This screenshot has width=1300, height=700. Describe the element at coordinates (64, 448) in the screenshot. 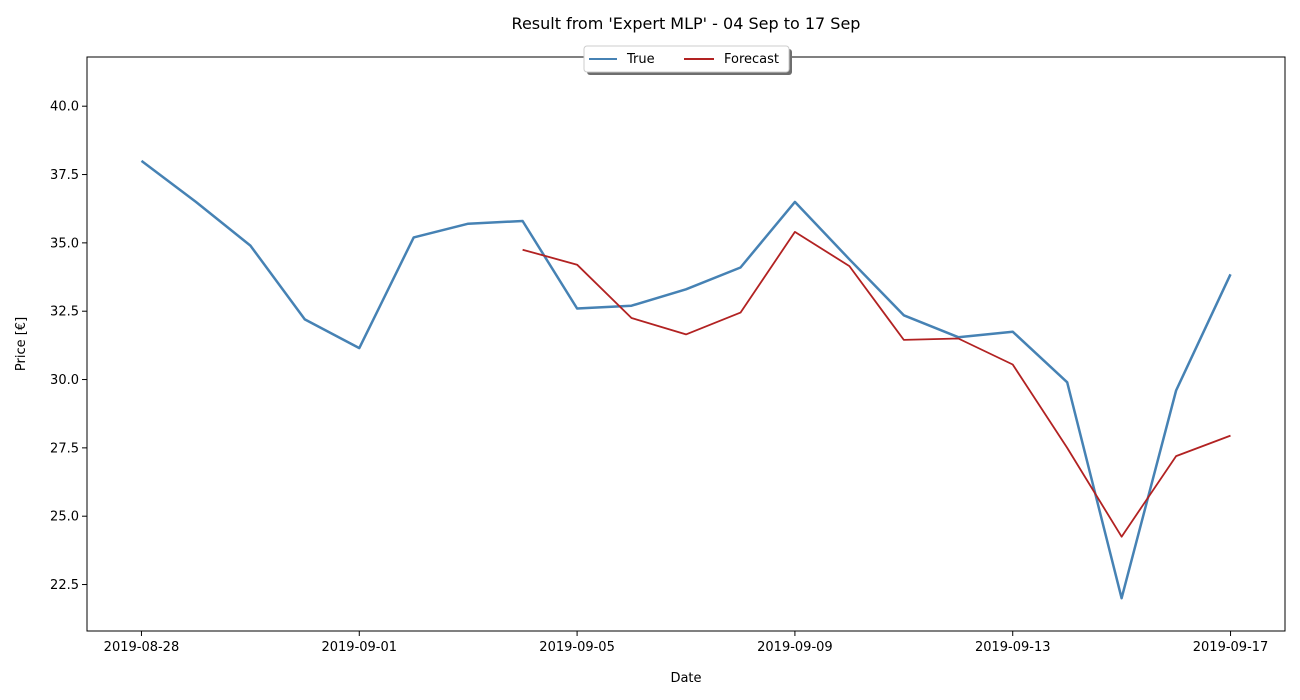

I see `y-tick-label: 27.5` at that location.